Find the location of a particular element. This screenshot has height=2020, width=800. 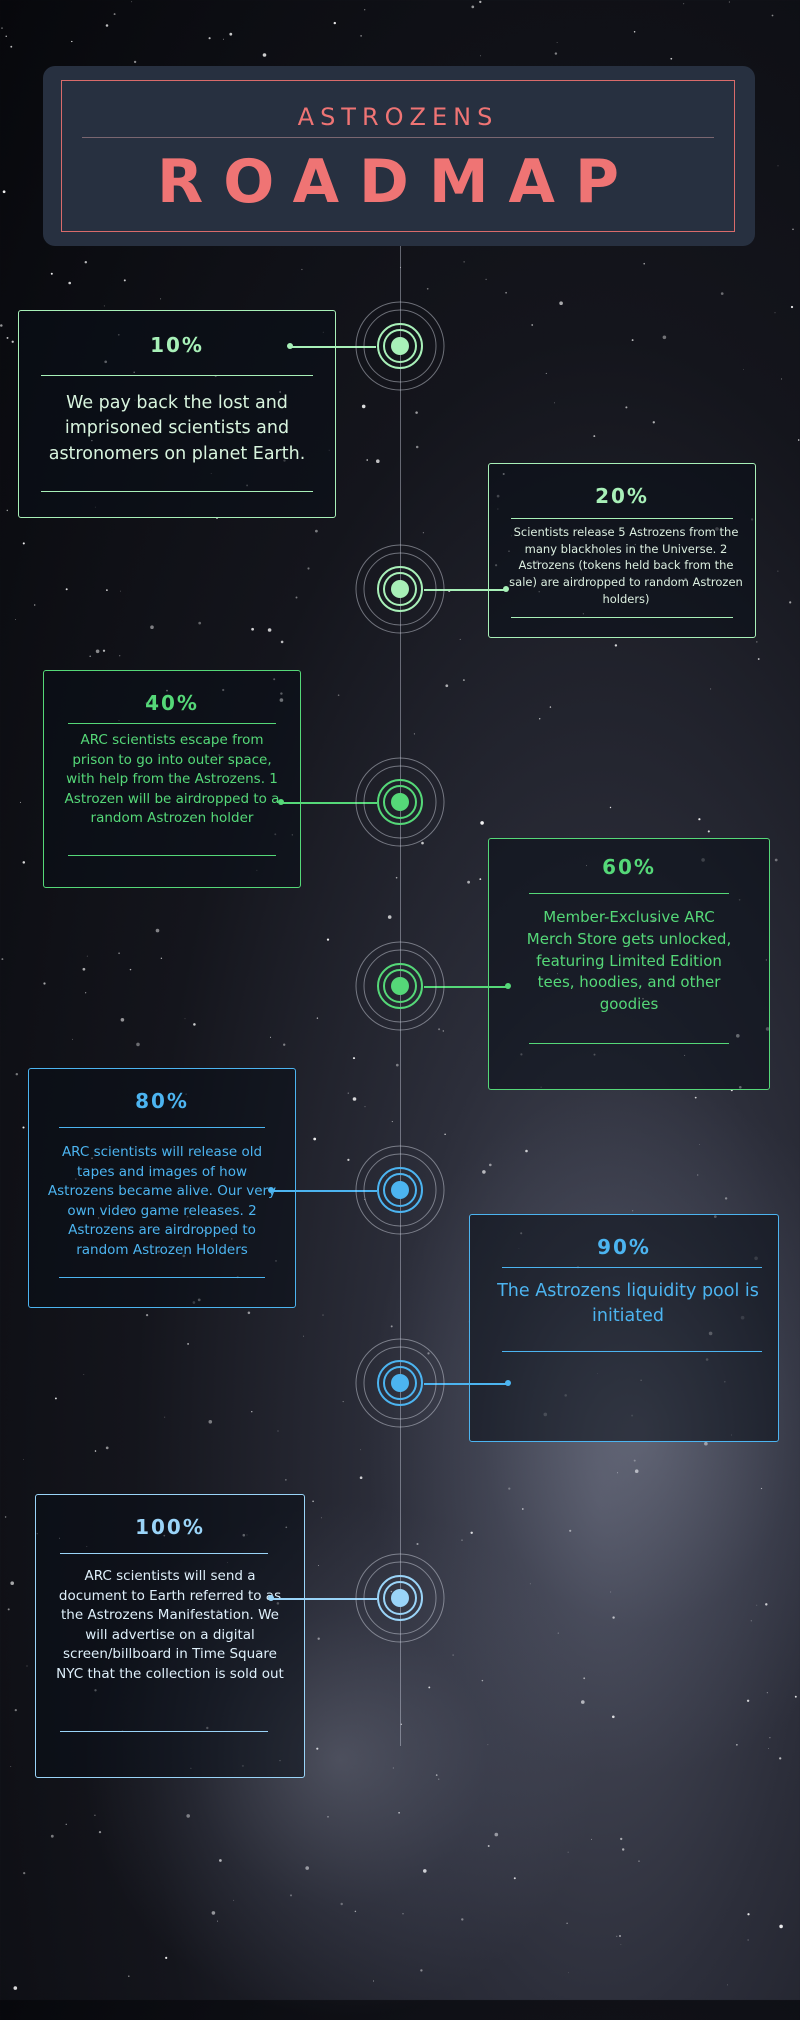

page-title: ROADMAP is located at coordinates (398, 182).